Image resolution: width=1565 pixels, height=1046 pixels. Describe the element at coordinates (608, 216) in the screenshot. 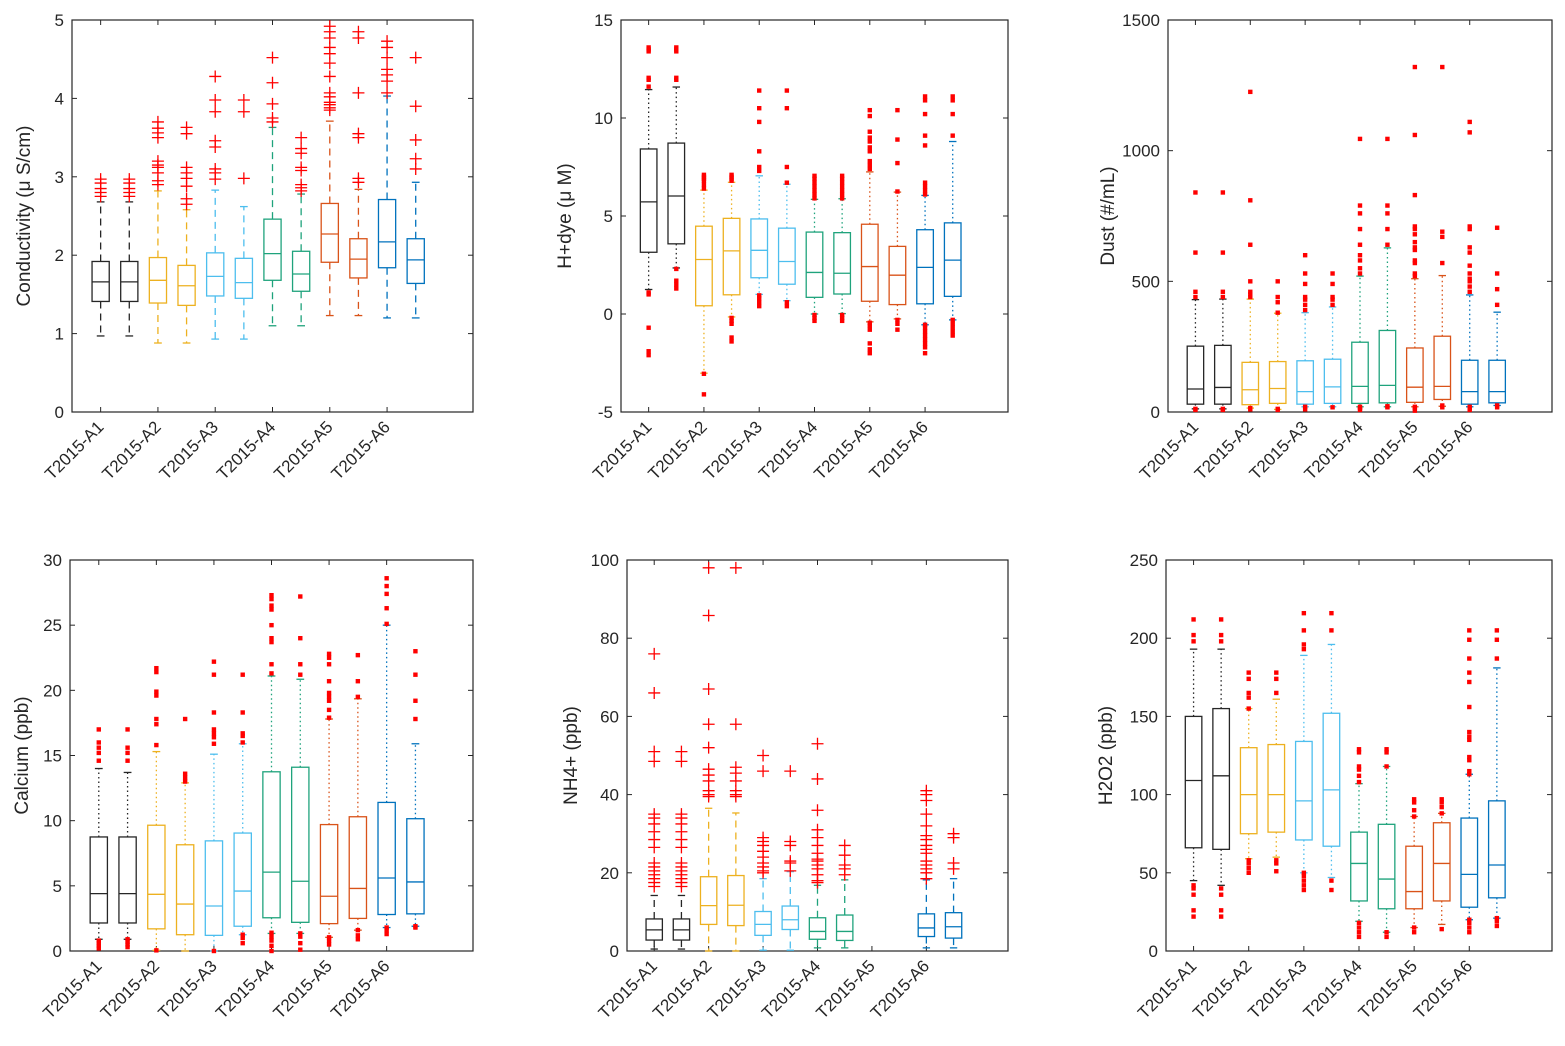

I see `y-tick-label: 5` at that location.